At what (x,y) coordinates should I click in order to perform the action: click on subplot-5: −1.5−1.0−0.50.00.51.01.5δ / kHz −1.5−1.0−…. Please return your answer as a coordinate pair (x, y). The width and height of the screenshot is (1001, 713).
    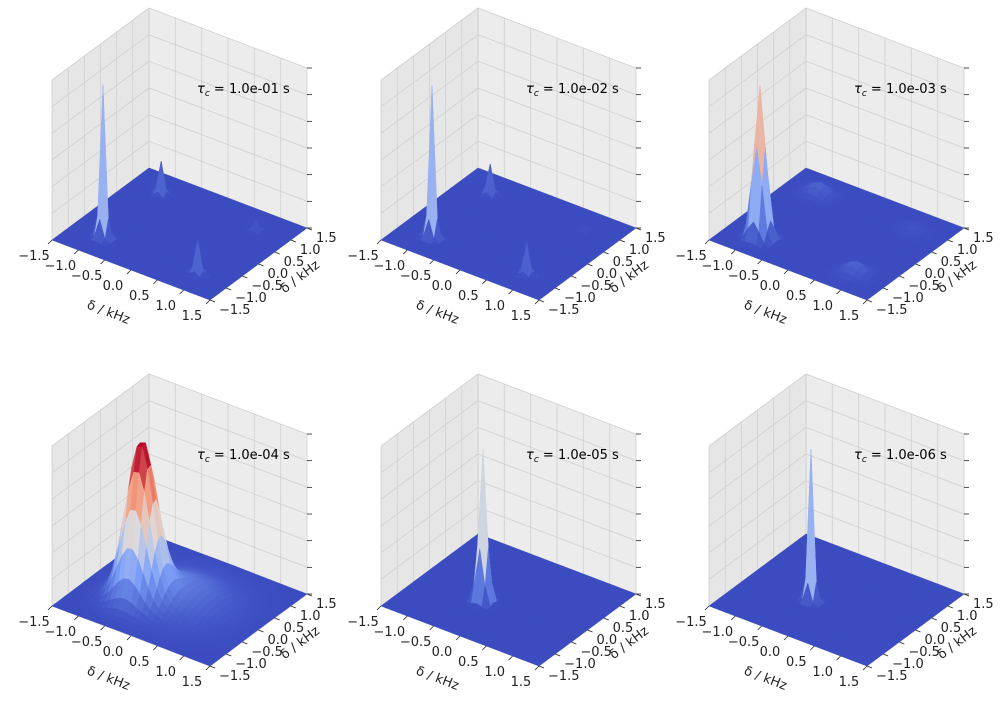
    Looking at the image, I should click on (506, 533).